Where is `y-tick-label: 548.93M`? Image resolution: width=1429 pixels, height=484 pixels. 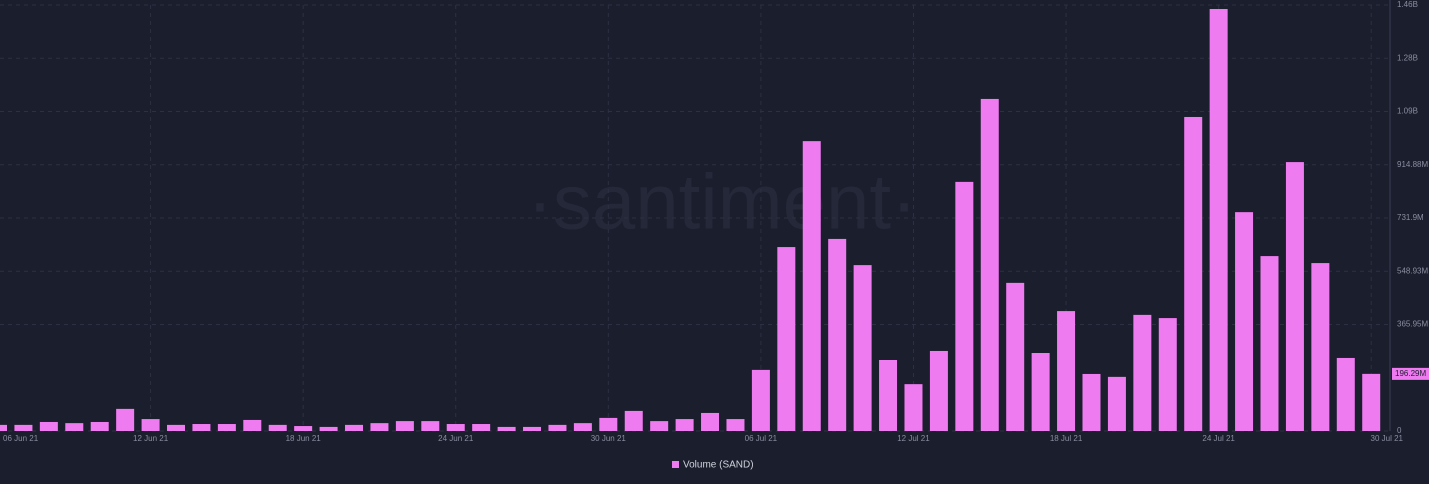
y-tick-label: 548.93M is located at coordinates (1412, 270).